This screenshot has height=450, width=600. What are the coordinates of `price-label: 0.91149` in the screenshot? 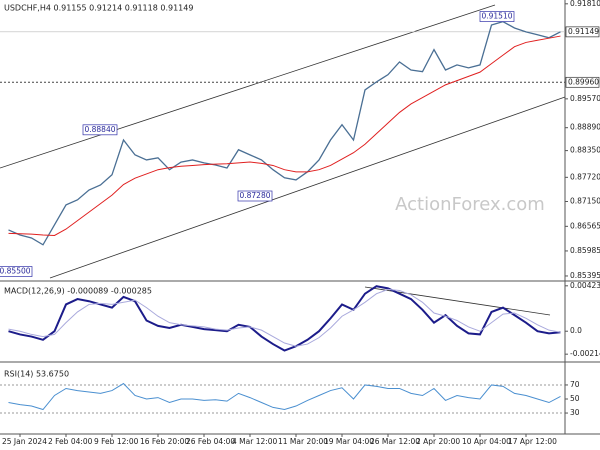 It's located at (583, 31).